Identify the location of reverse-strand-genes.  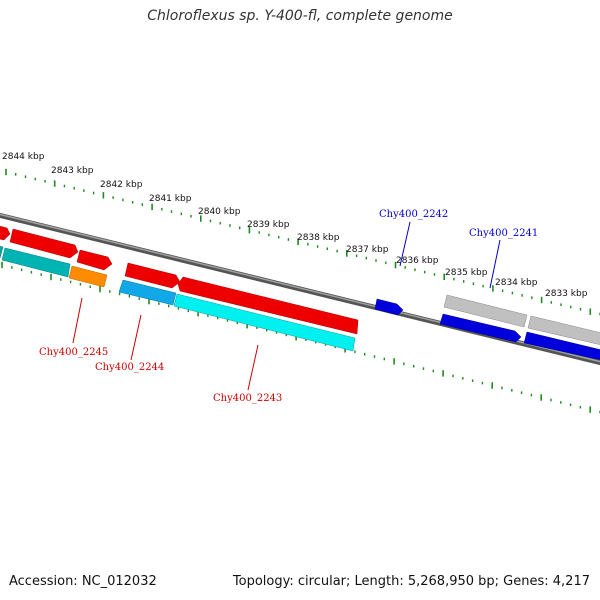
(178, 298).